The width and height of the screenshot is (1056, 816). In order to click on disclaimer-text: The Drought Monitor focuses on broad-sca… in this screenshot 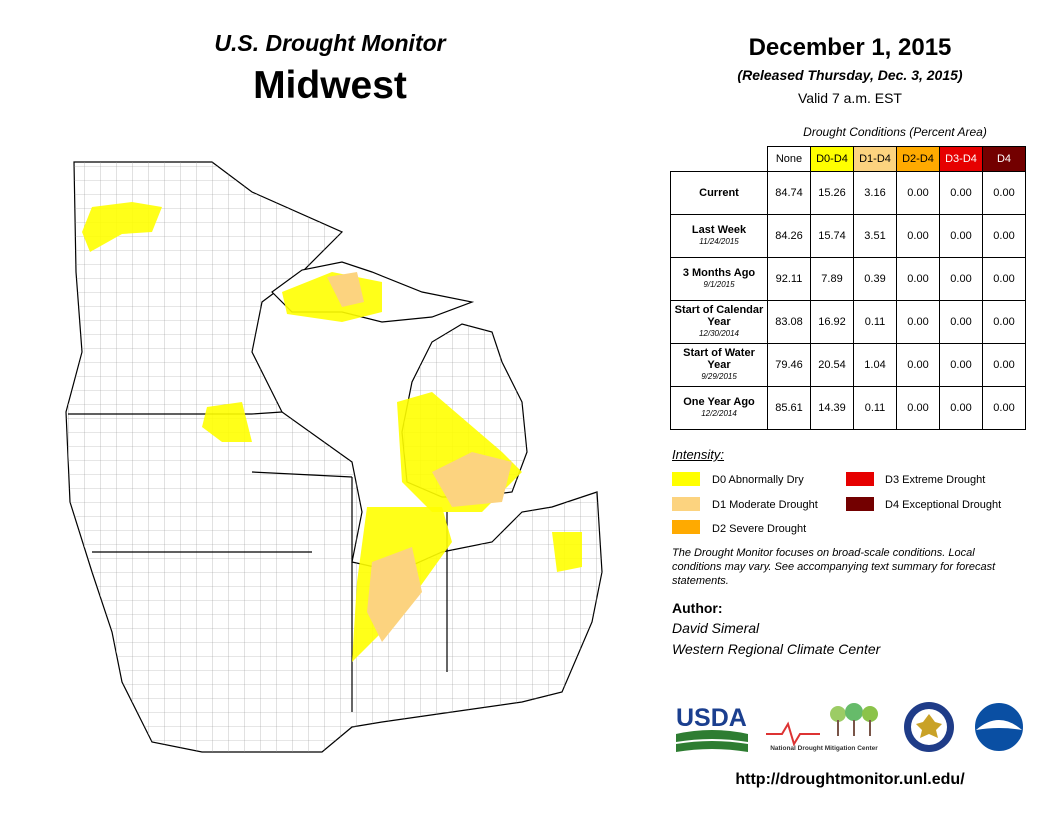, I will do `click(834, 567)`.